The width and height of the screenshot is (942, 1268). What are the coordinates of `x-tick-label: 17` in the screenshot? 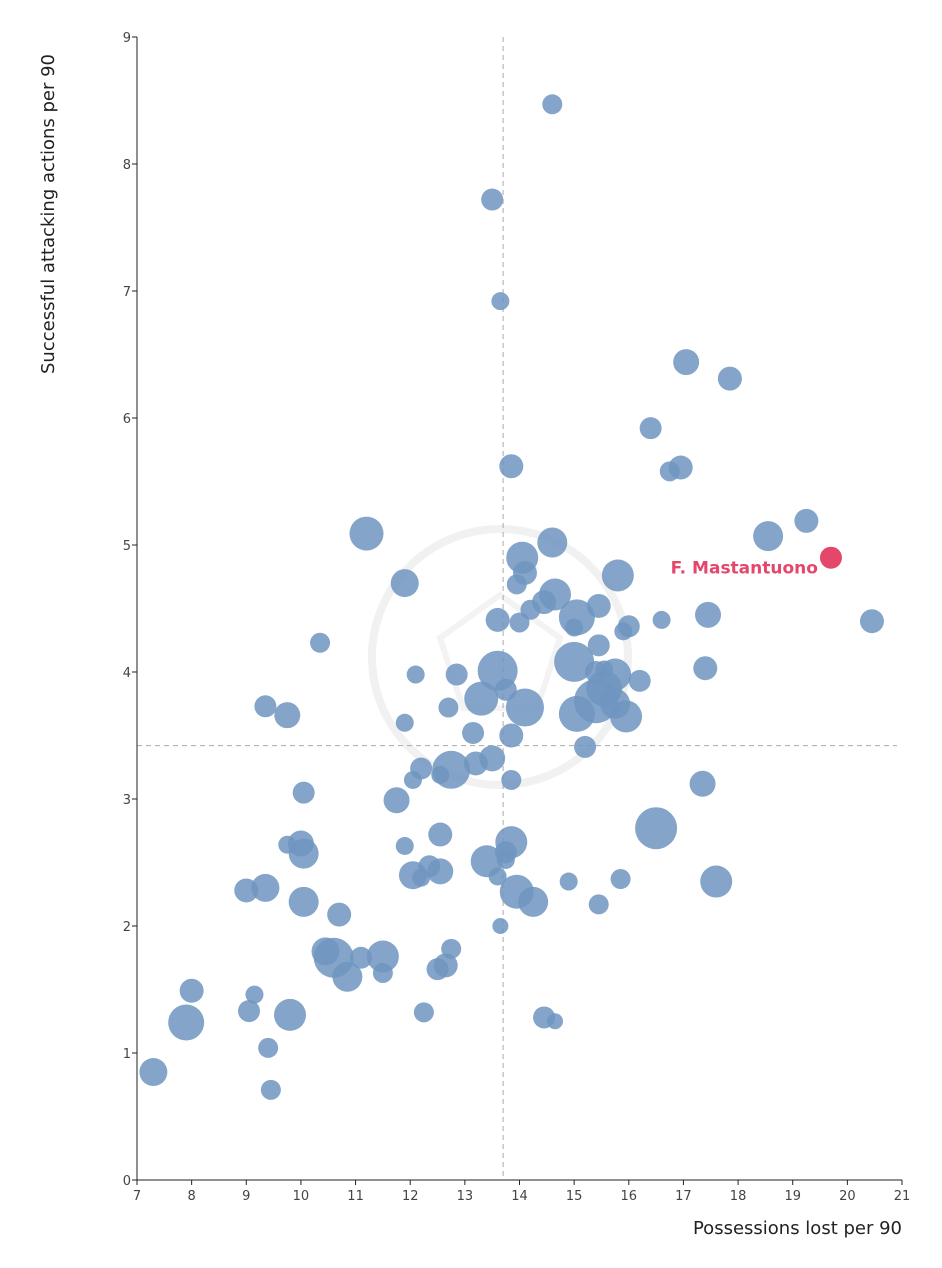 It's located at (683, 1196).